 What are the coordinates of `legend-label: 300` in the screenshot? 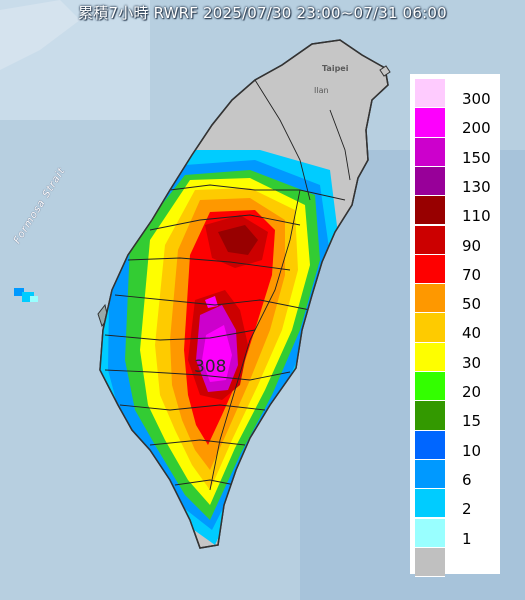 It's located at (476, 99).